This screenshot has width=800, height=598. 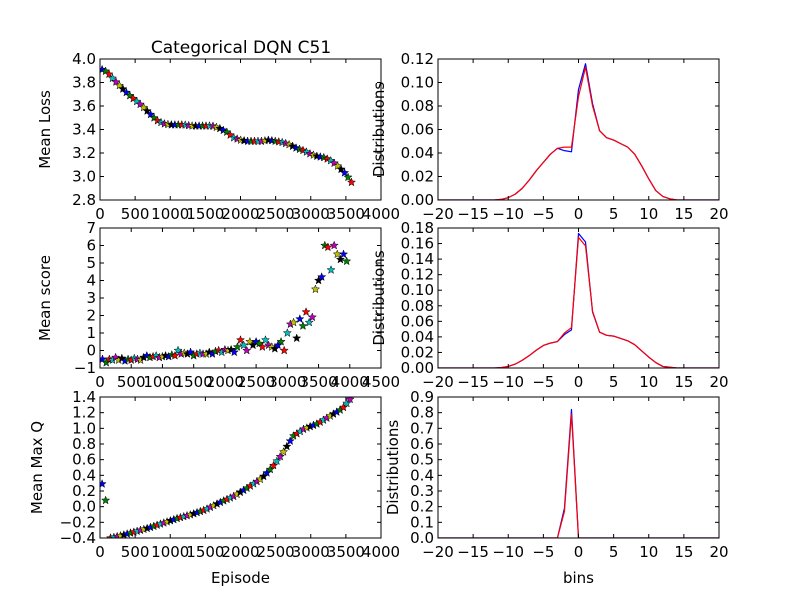 What do you see at coordinates (45, 129) in the screenshot?
I see `loss-y-axis-label: Mean Loss` at bounding box center [45, 129].